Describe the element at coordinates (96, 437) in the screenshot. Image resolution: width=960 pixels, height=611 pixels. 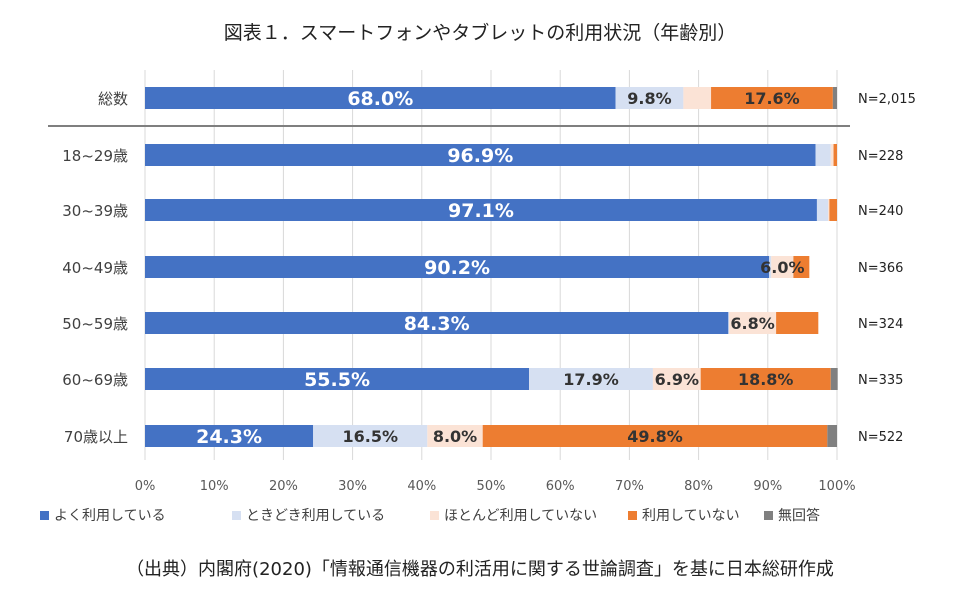
I see `category-label: 70歳以上` at that location.